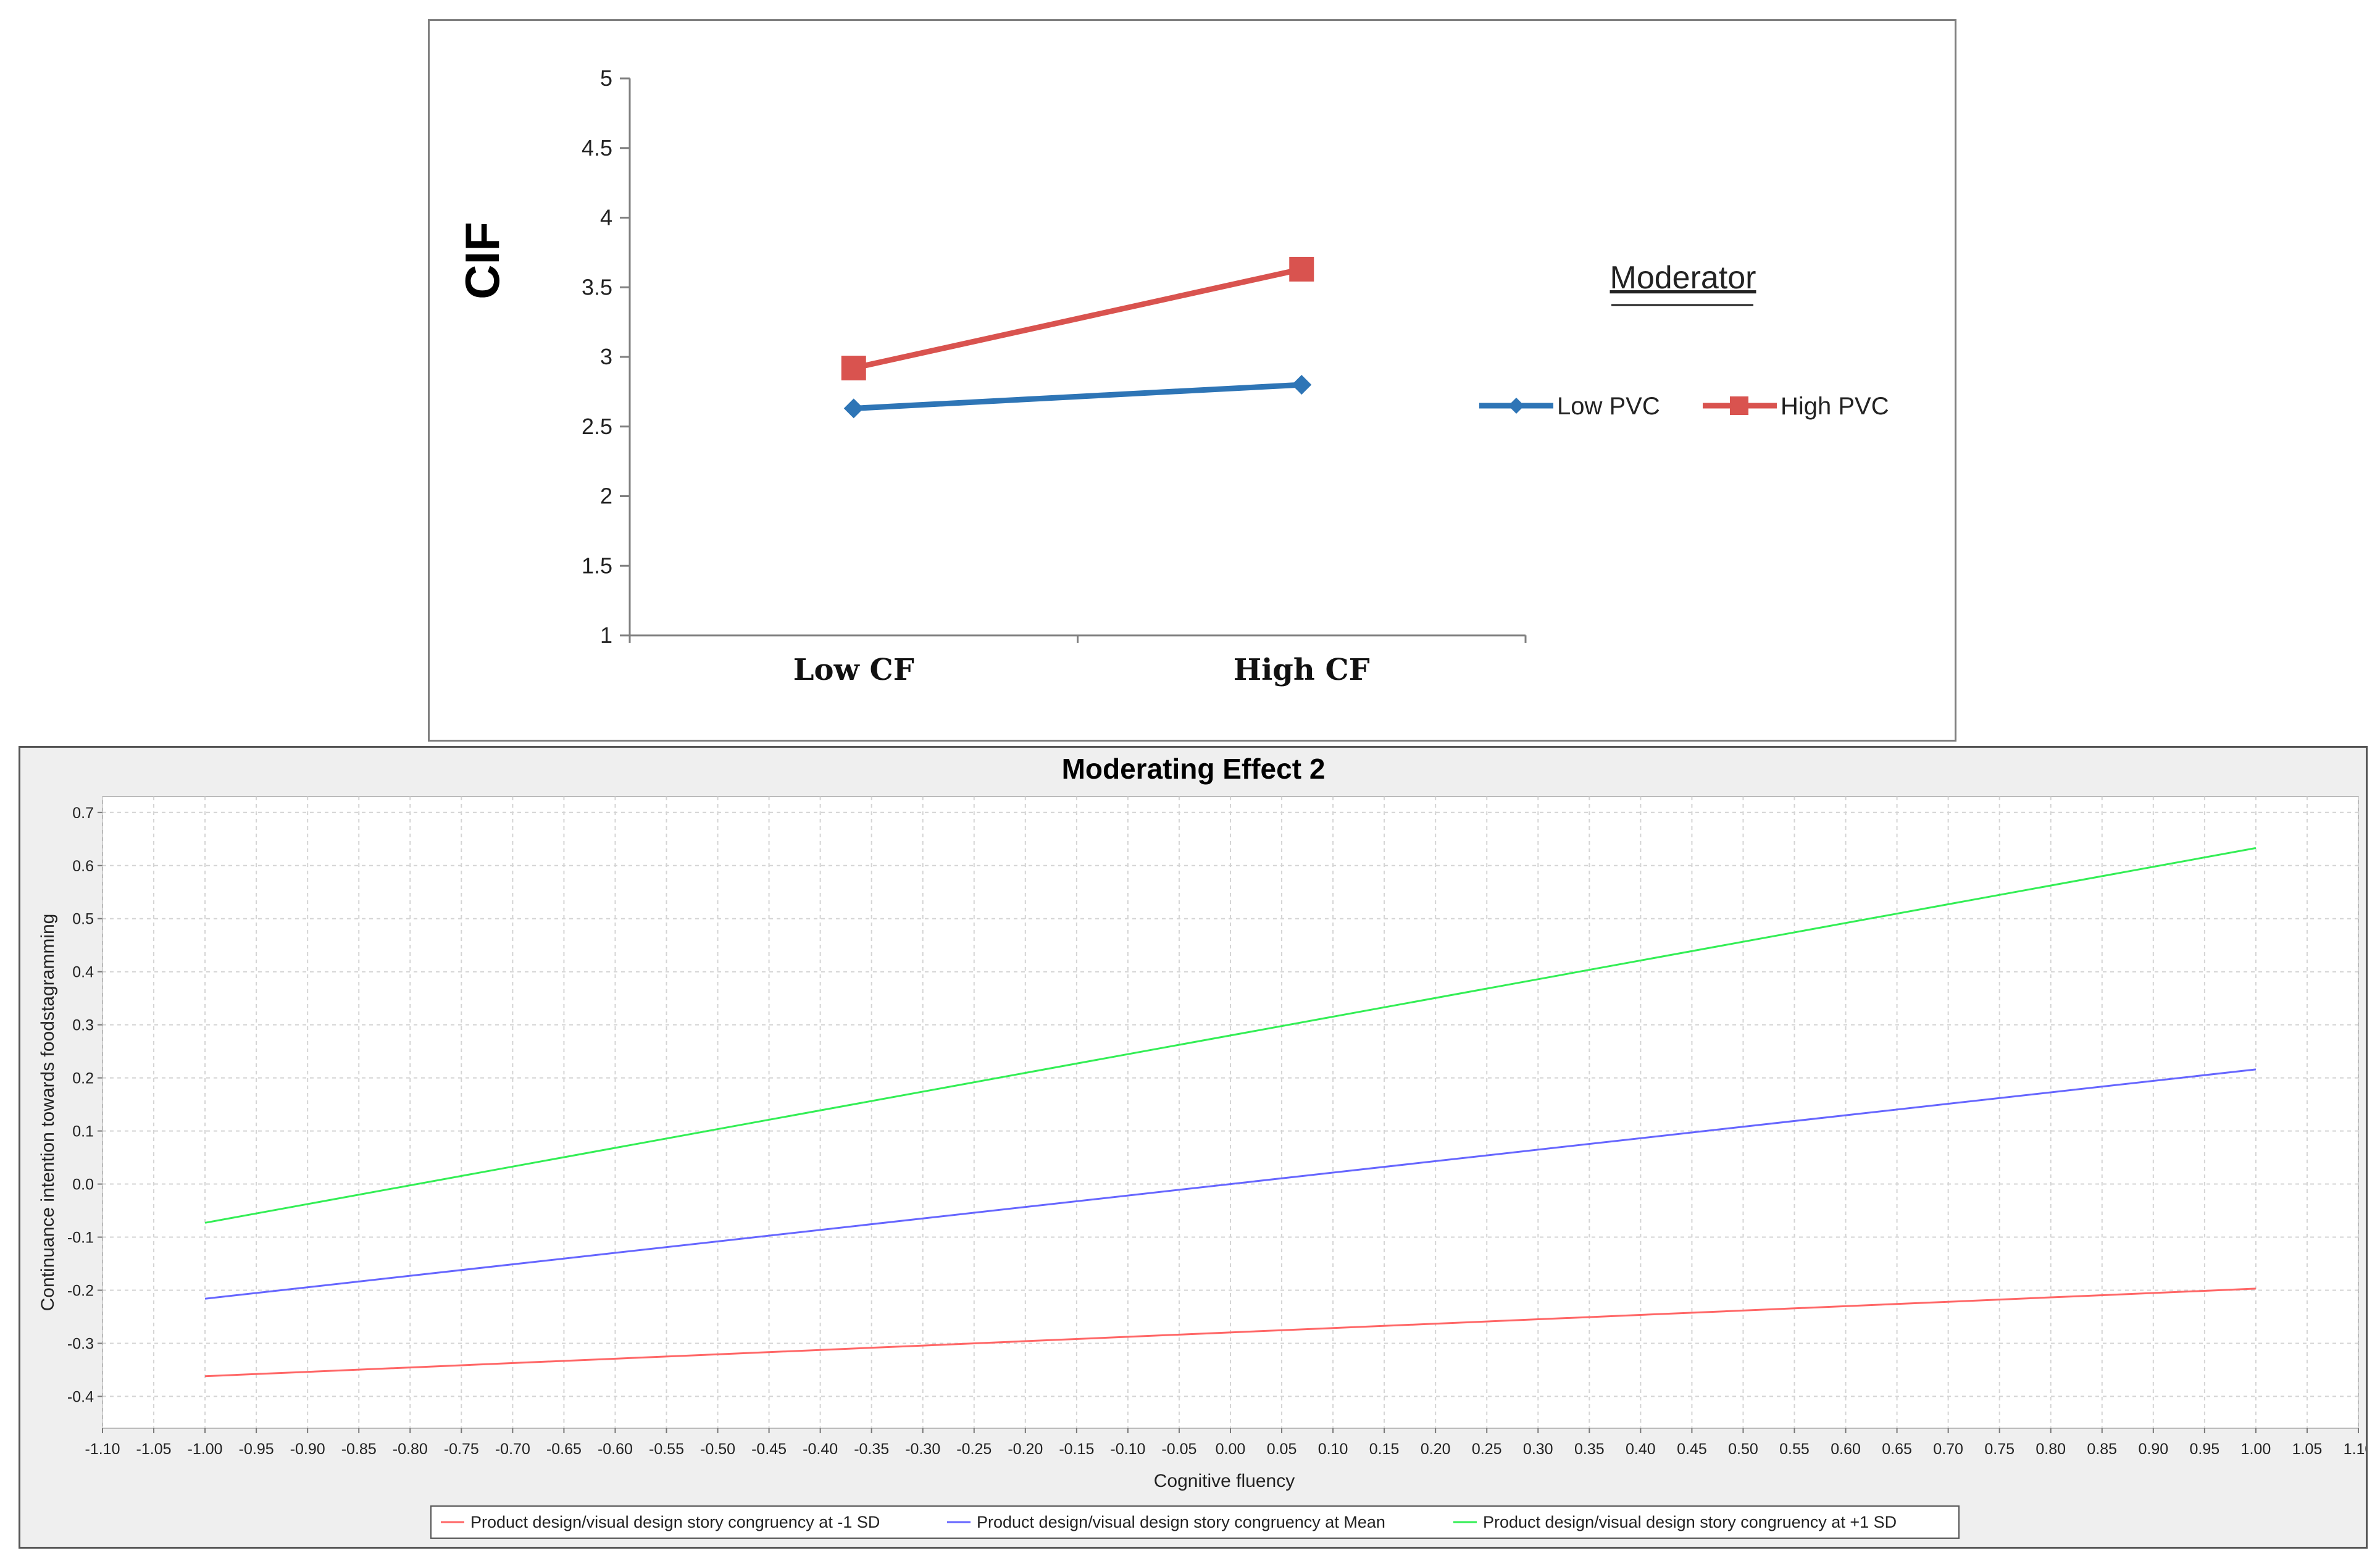 Image resolution: width=2380 pixels, height=1561 pixels. I want to click on y-tick-label: -0.1, so click(81, 1238).